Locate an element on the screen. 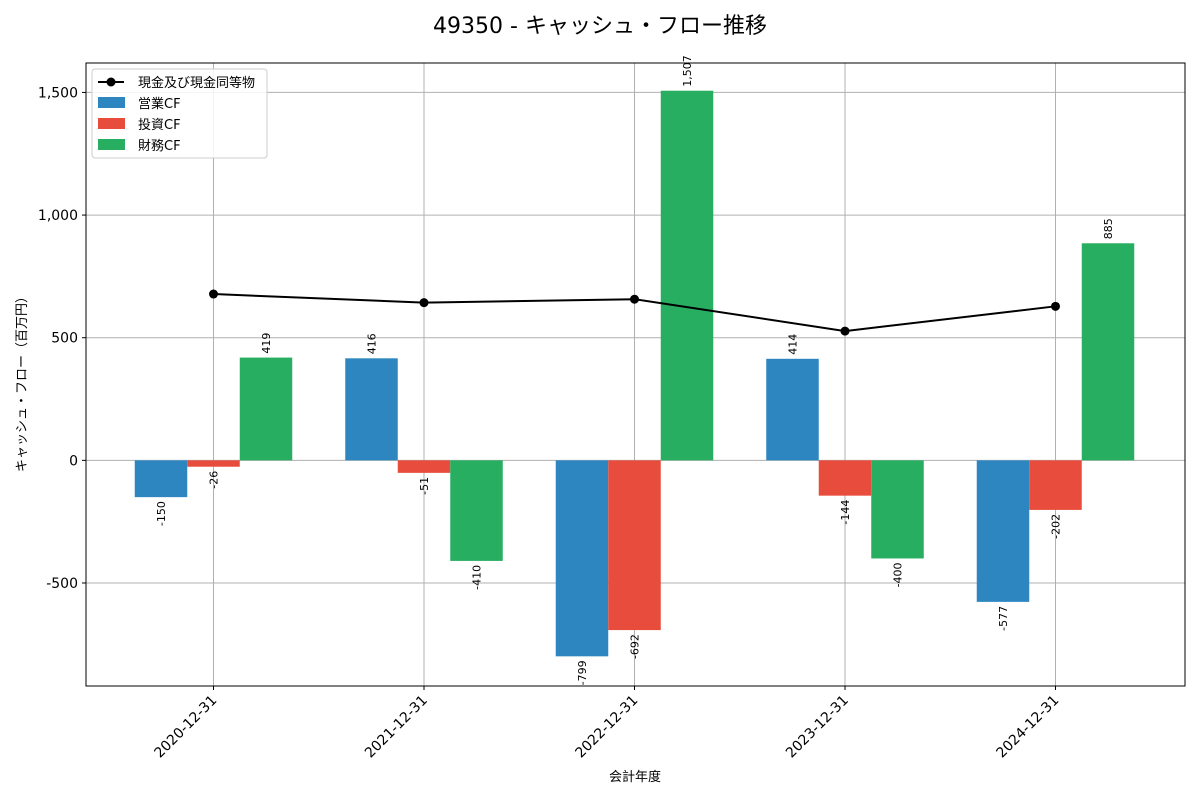 The height and width of the screenshot is (804, 1200). y-tick-label: 500 is located at coordinates (64, 339).